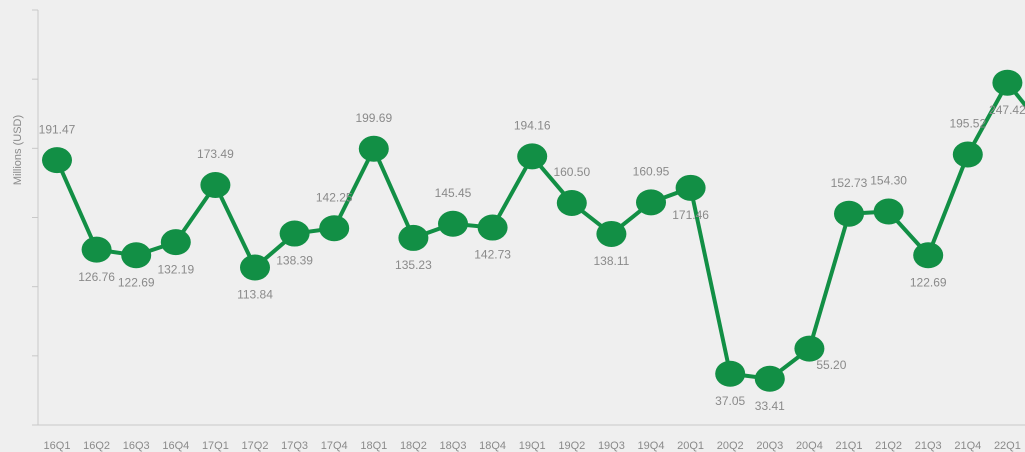  What do you see at coordinates (136, 446) in the screenshot?
I see `x-tick-label: 16Q3` at bounding box center [136, 446].